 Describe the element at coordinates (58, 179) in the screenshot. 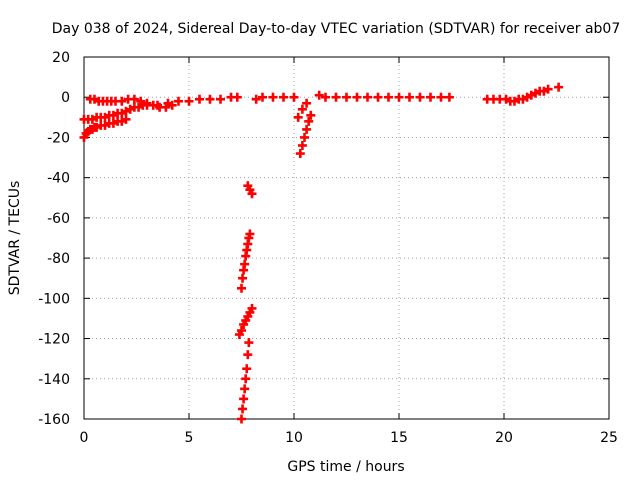

I see `y-tick-label: -40` at that location.